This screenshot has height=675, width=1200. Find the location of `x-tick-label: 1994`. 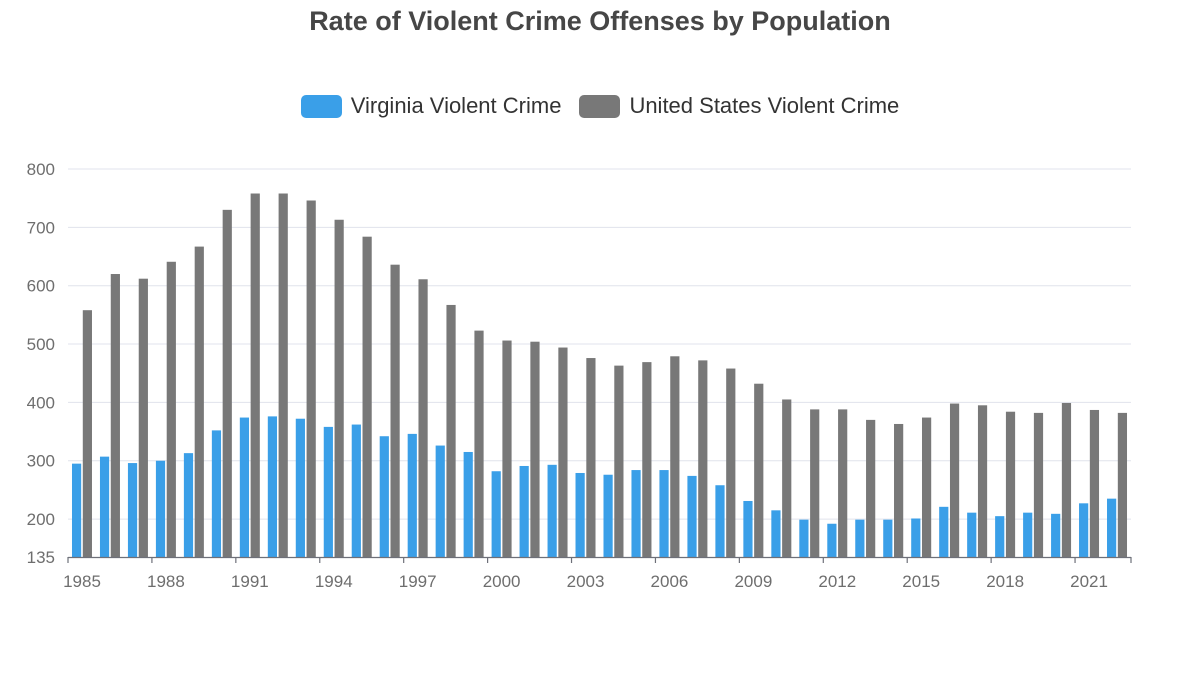

x-tick-label: 1994 is located at coordinates (334, 581).